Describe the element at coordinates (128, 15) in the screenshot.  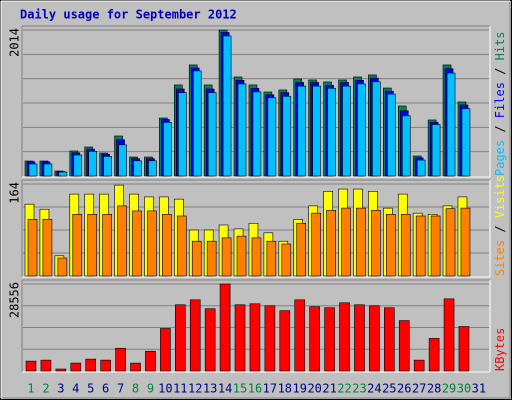
I see `chart-title: Daily usage for September 2012` at that location.